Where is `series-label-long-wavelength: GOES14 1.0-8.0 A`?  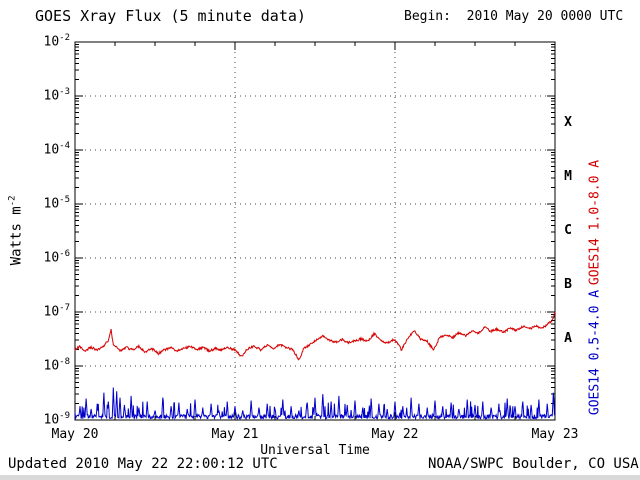
series-label-long-wavelength: GOES14 1.0-8.0 A is located at coordinates (595, 222).